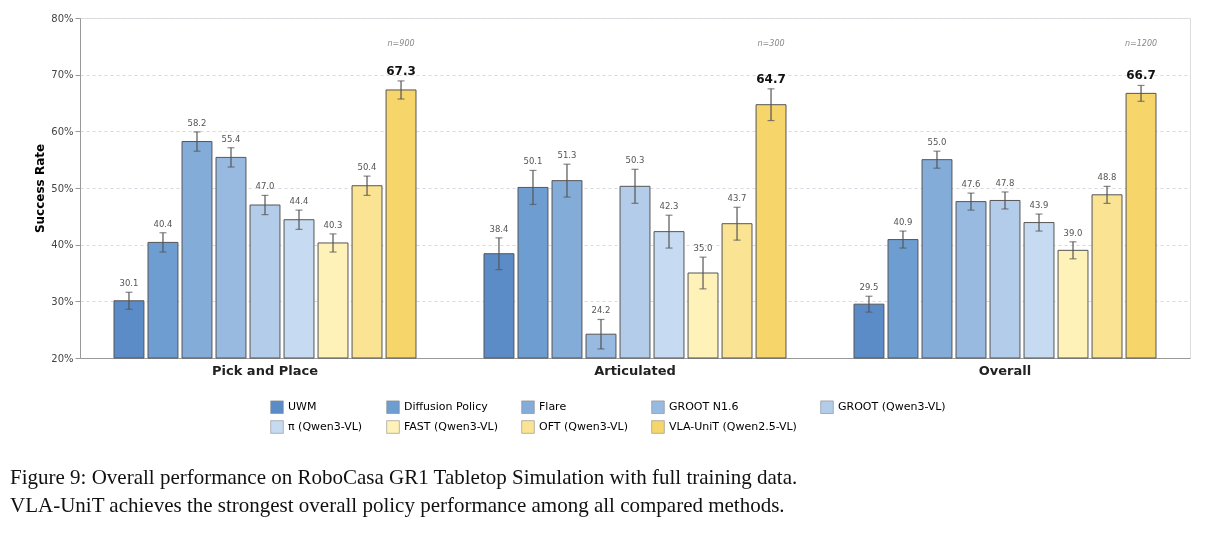  What do you see at coordinates (1073, 232) in the screenshot?
I see `data-label: 39.0` at bounding box center [1073, 232].